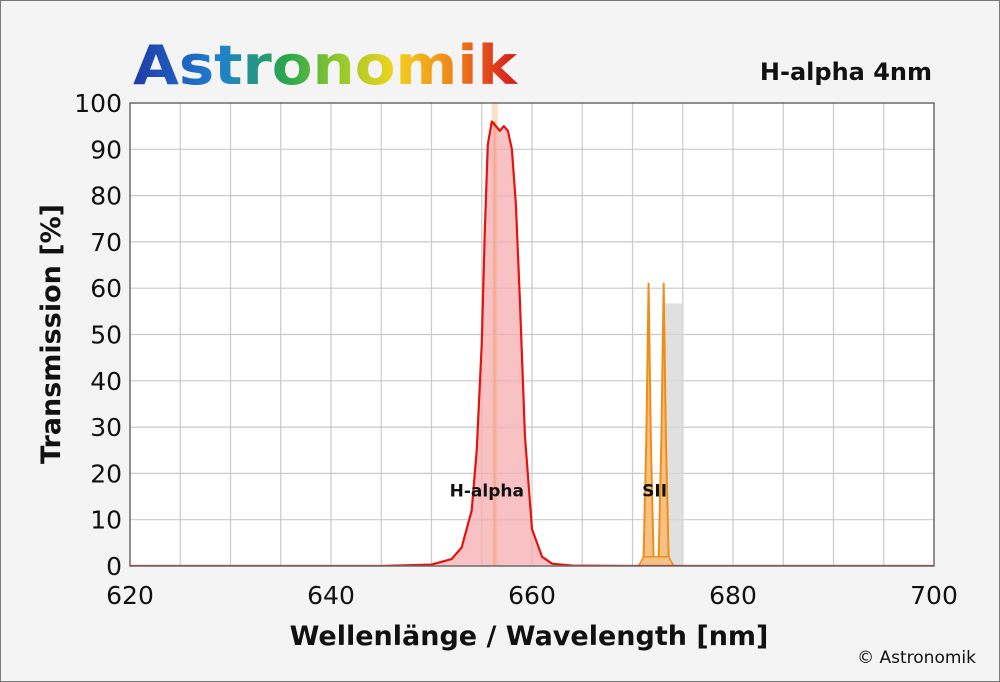  Describe the element at coordinates (656, 560) in the screenshot. I see `emission-line-base` at that location.